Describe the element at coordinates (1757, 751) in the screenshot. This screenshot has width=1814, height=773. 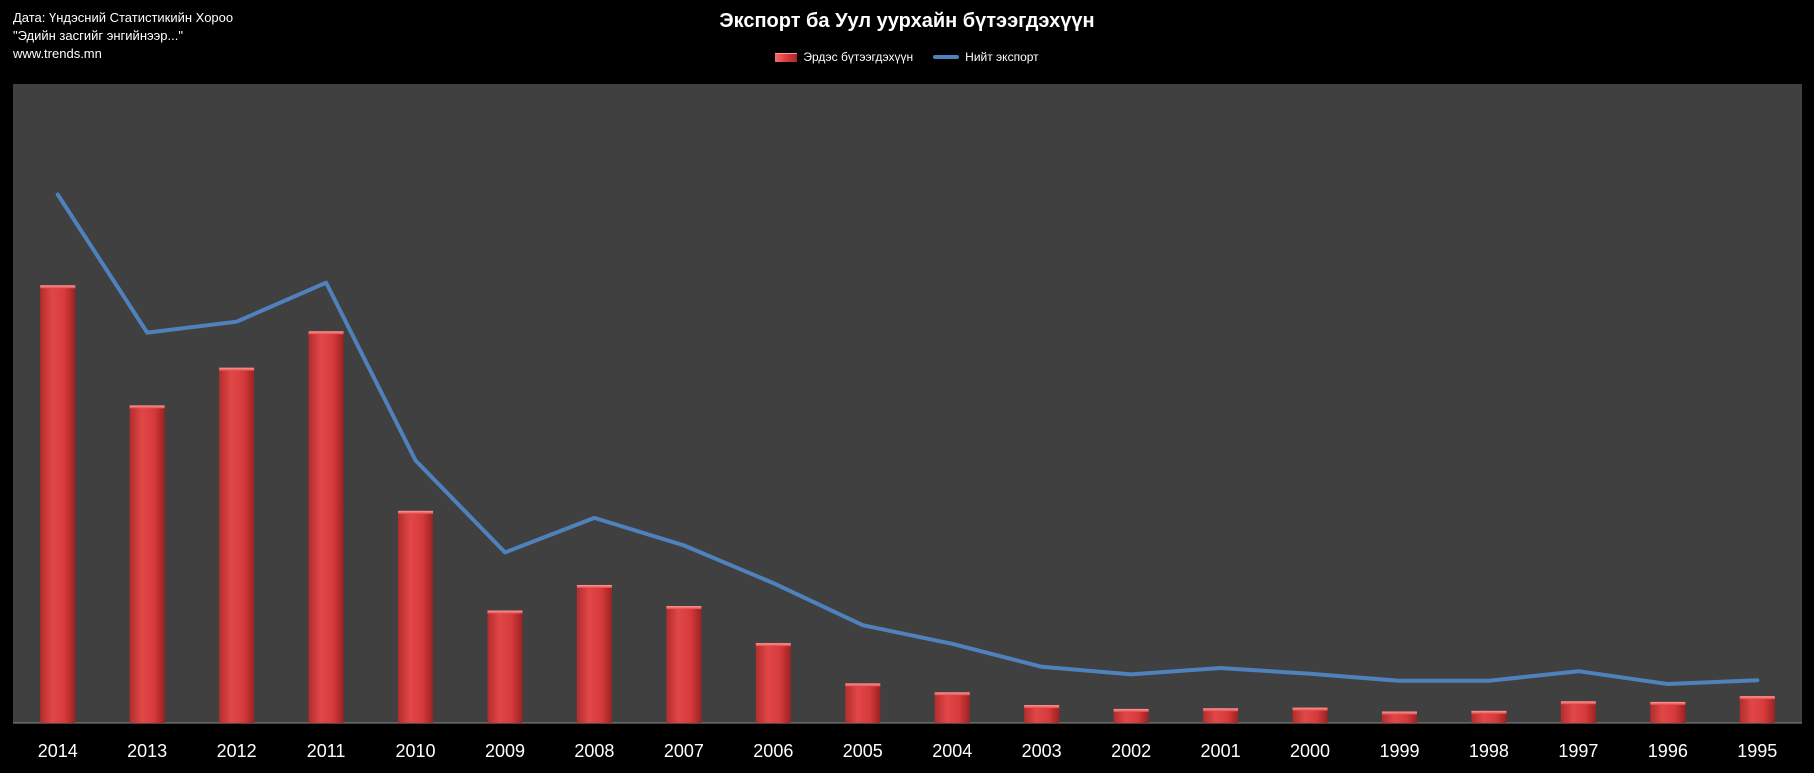
I see `x-tick-label: 1995` at that location.